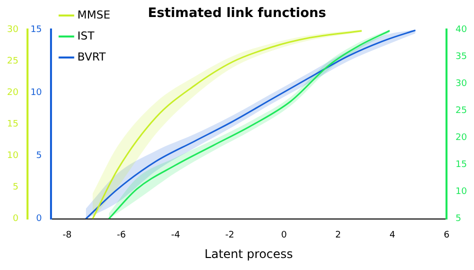 The width and height of the screenshot is (474, 270). Describe the element at coordinates (237, 14) in the screenshot. I see `chart-title: Estimated link functions` at that location.